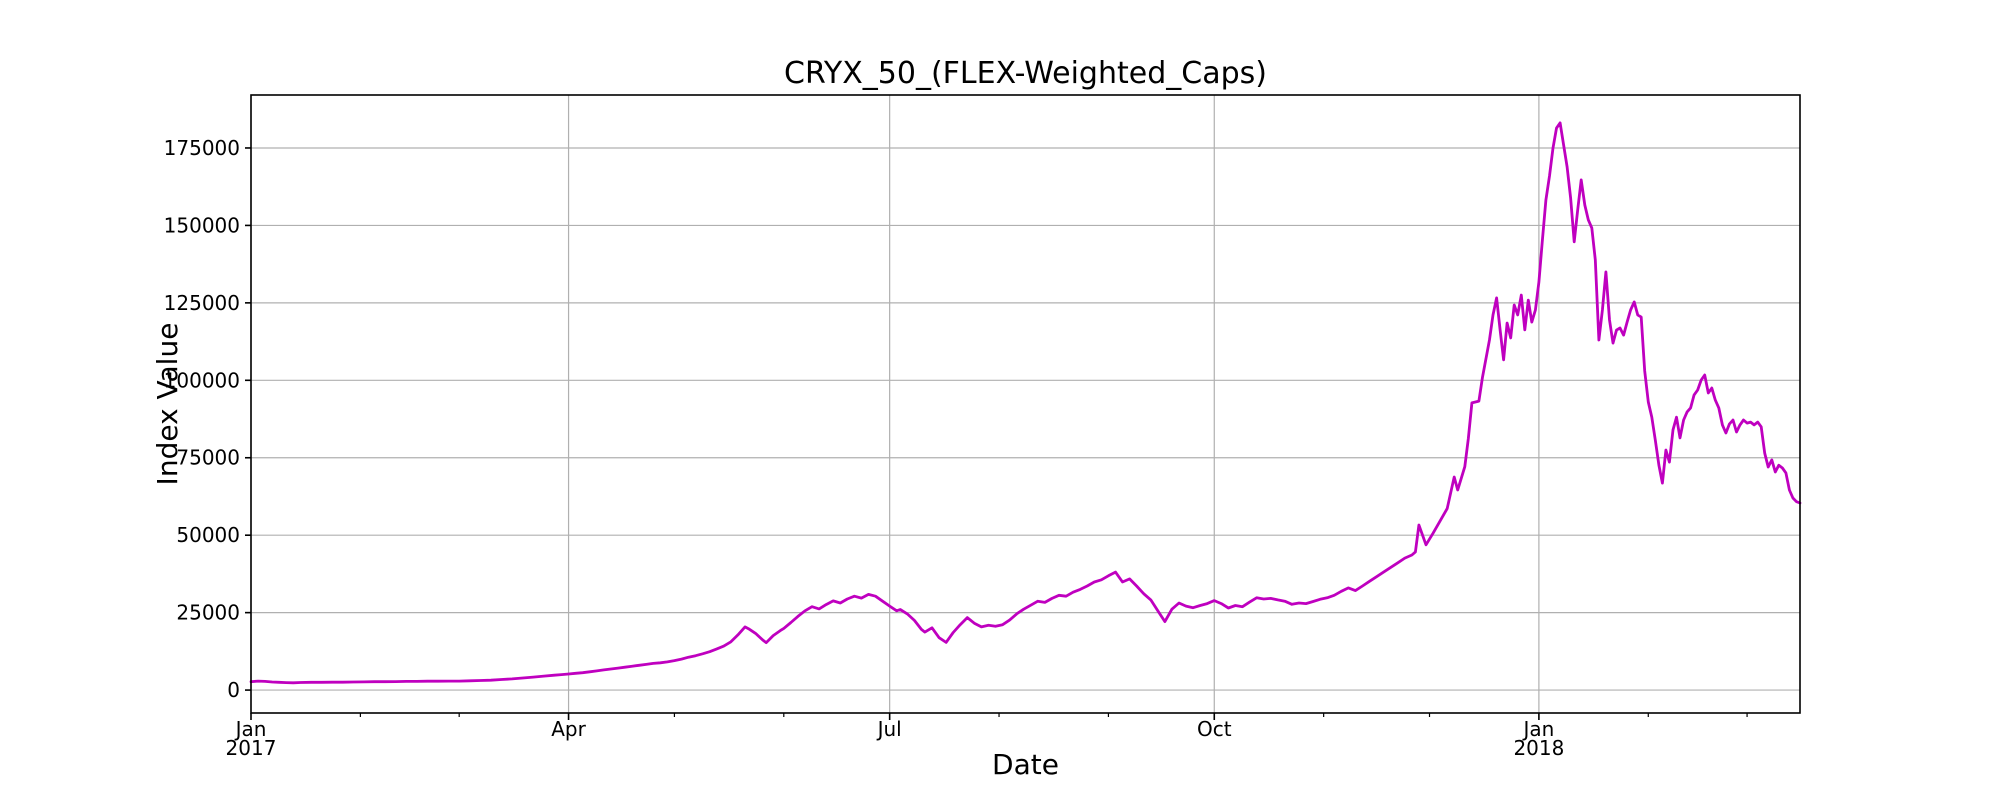  What do you see at coordinates (202, 225) in the screenshot?
I see `y-tick-label: 150000` at bounding box center [202, 225].